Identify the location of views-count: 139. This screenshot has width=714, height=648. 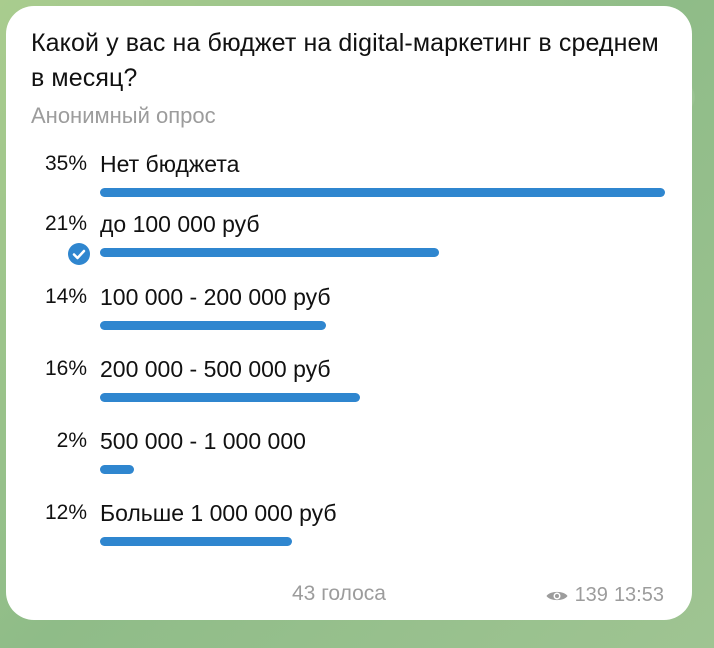
(591, 595).